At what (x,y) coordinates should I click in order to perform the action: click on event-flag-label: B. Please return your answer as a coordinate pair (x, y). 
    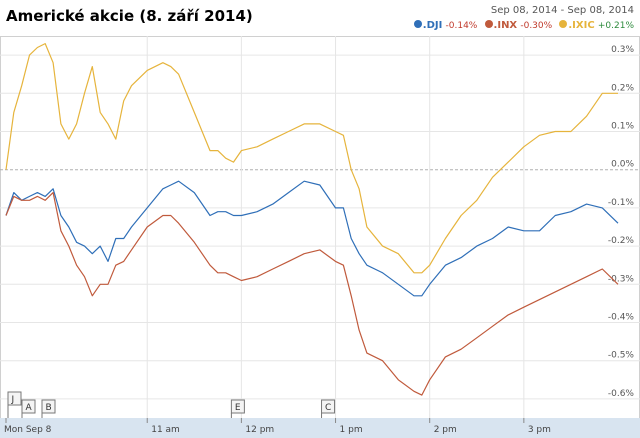
    Looking at the image, I should click on (49, 408).